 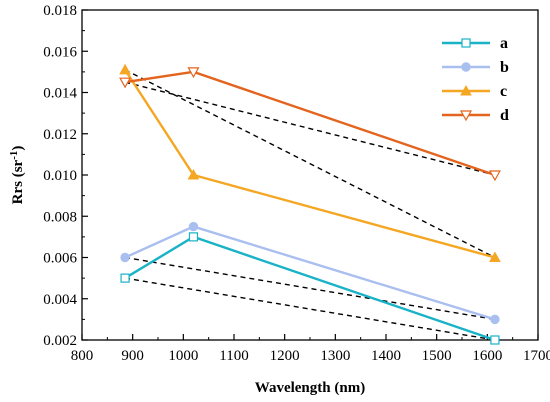 I want to click on x-tick-label: 1400, so click(x=386, y=356).